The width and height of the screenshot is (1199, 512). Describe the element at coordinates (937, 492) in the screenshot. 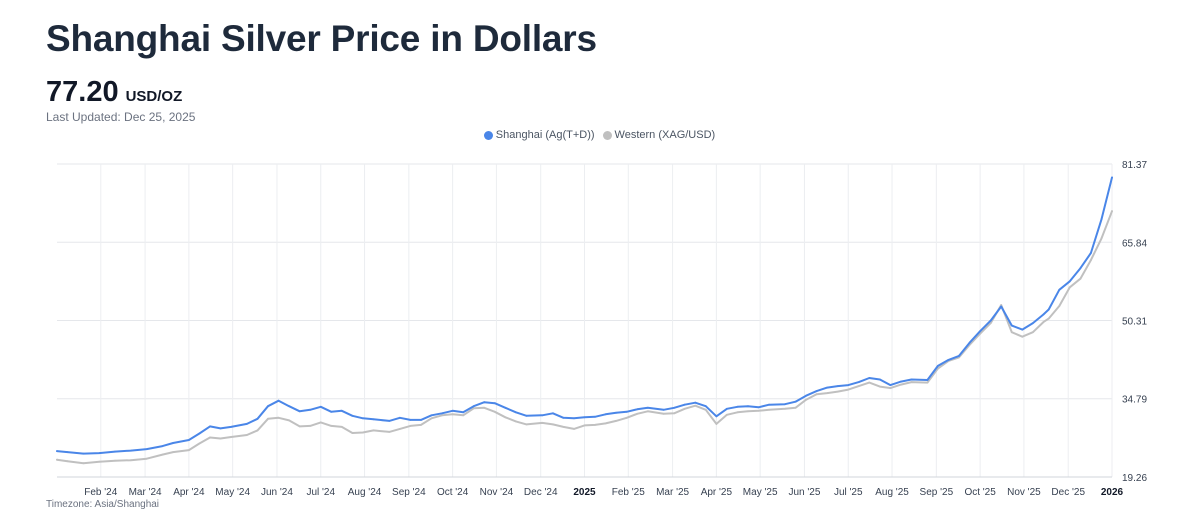

I see `x-tick-label: Sep '25` at that location.